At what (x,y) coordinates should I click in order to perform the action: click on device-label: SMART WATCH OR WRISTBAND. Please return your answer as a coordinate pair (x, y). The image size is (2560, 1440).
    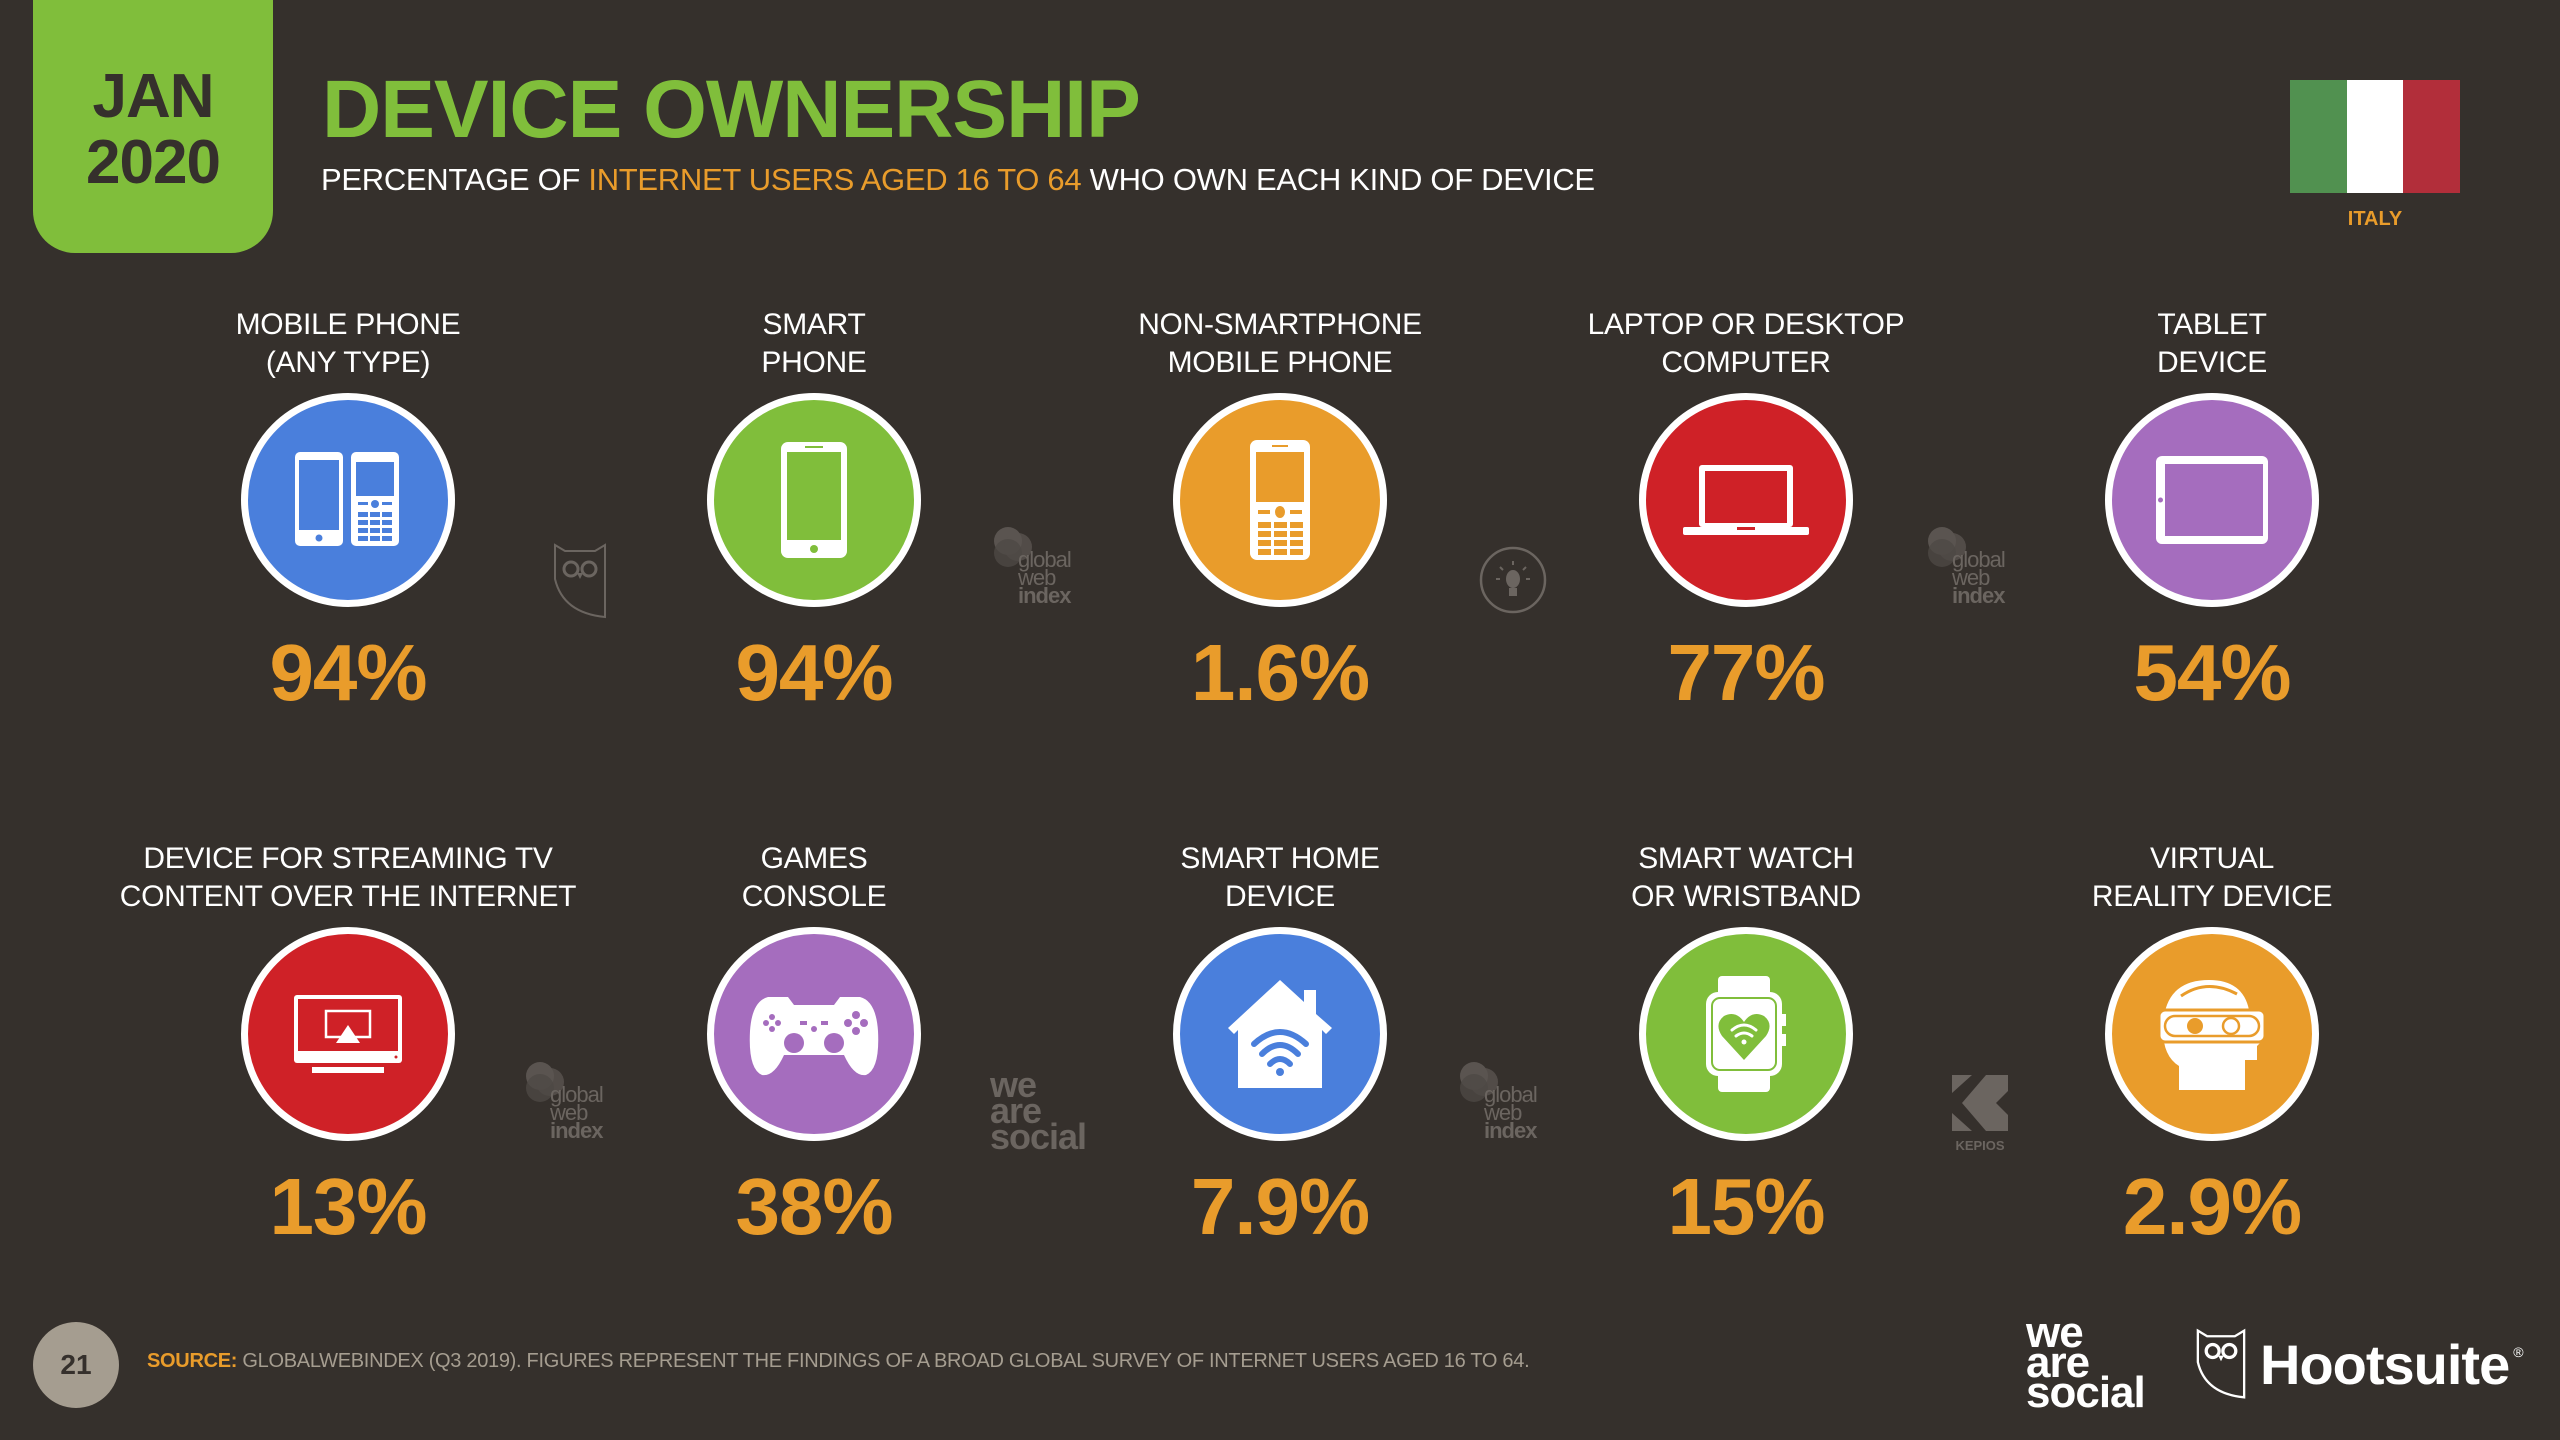
    Looking at the image, I should click on (1746, 877).